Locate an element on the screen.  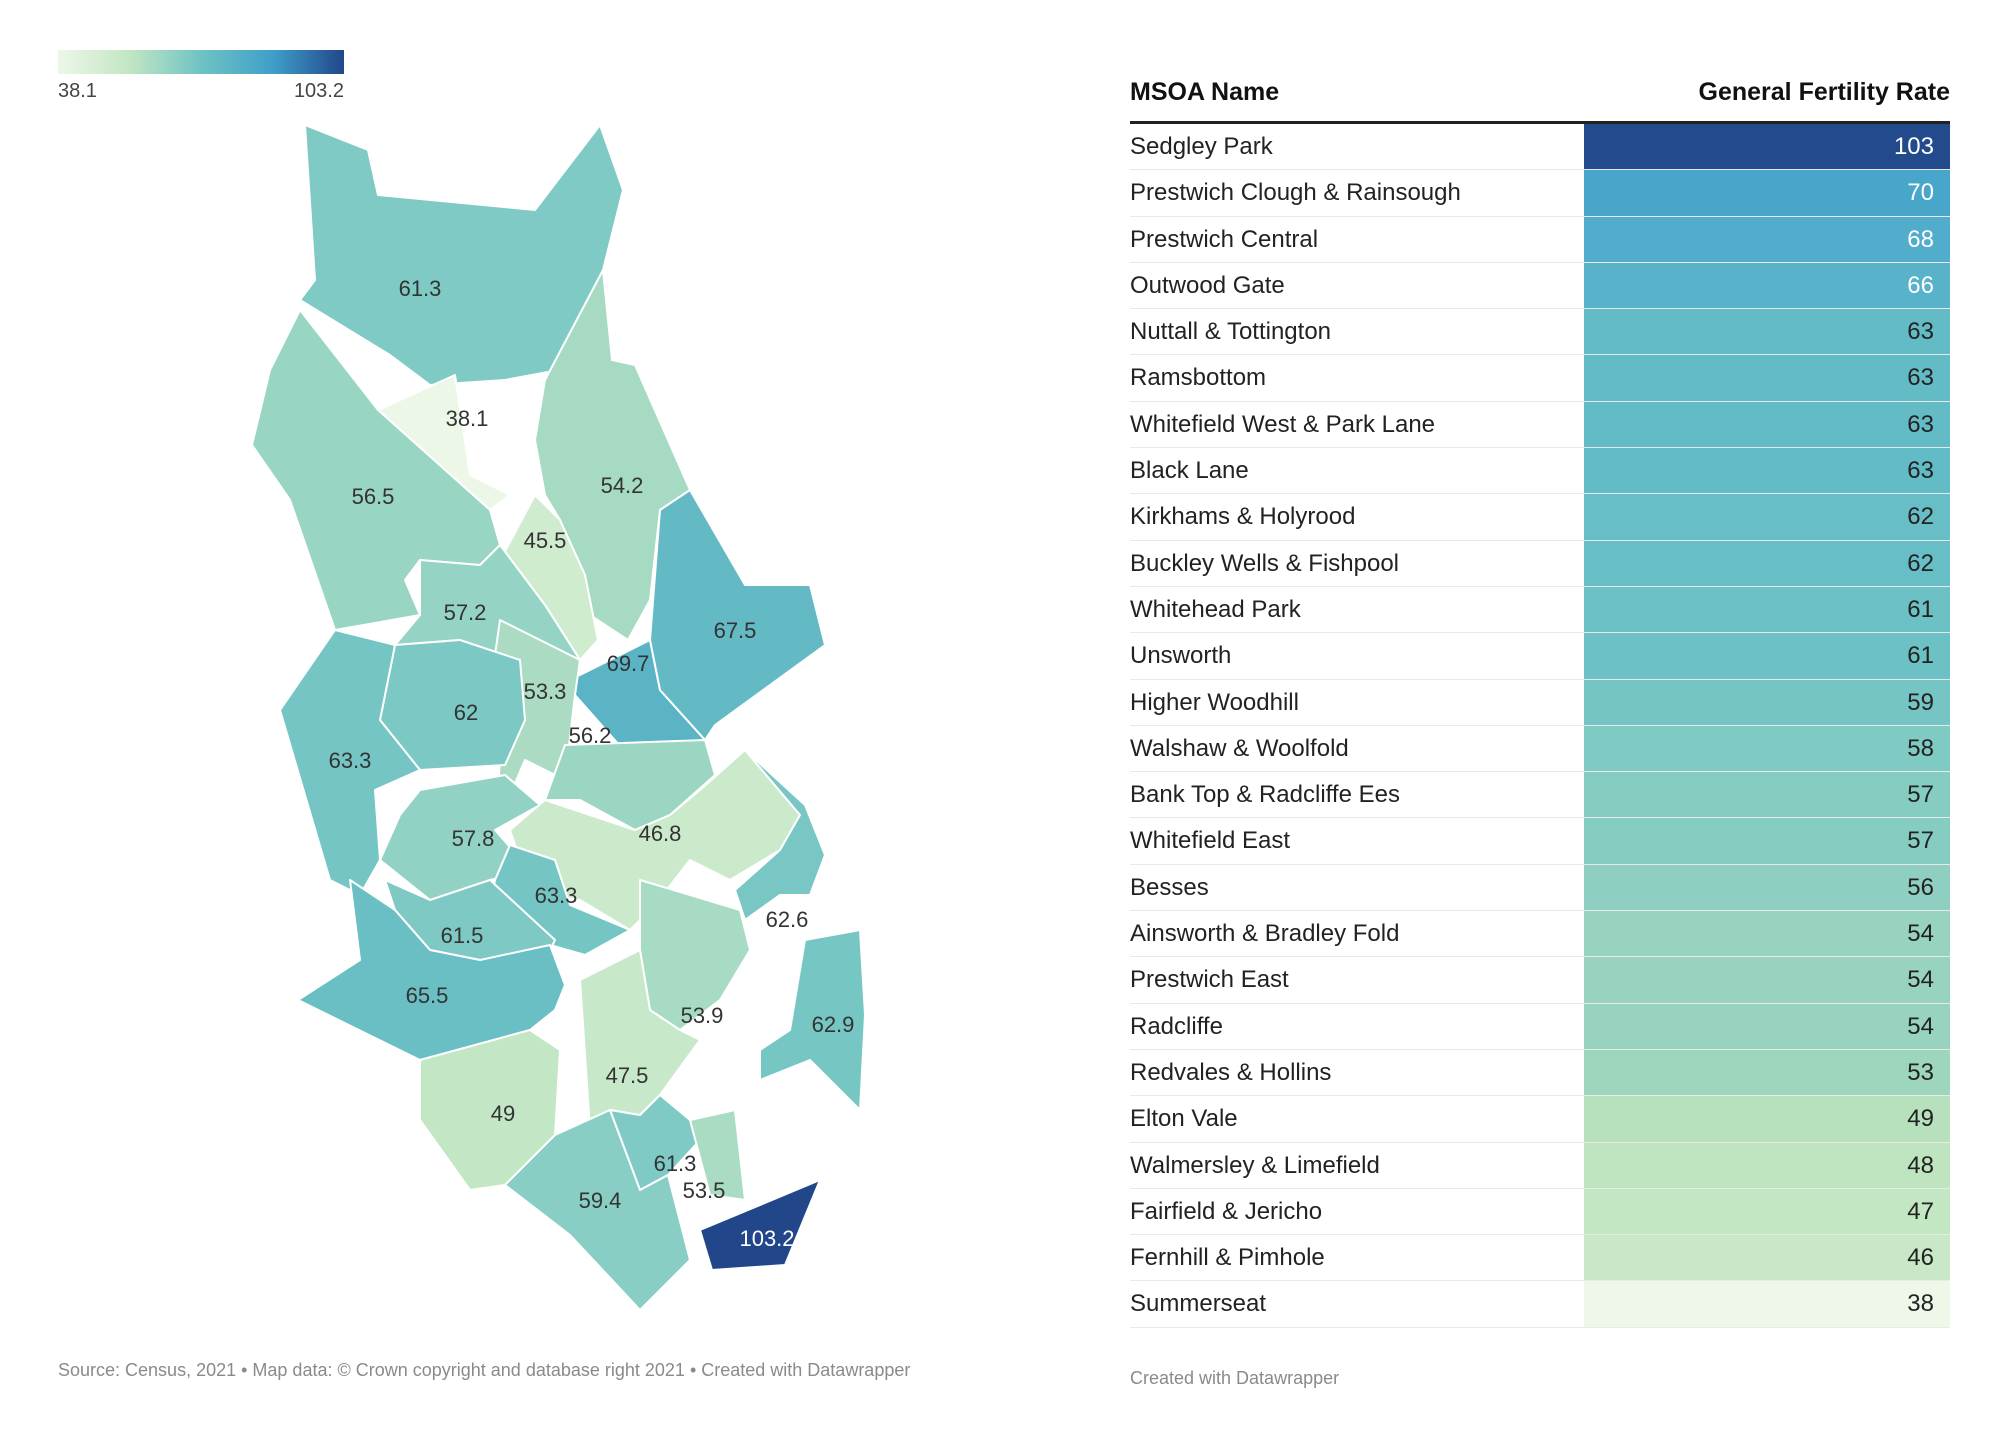
table-row: Radcliffe 54 is located at coordinates (1540, 1026).